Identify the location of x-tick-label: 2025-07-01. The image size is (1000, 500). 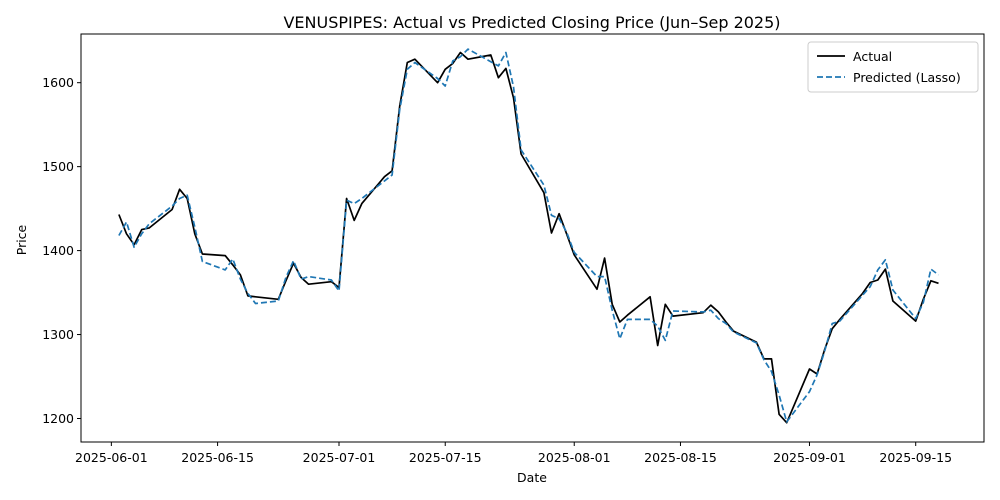
(339, 457).